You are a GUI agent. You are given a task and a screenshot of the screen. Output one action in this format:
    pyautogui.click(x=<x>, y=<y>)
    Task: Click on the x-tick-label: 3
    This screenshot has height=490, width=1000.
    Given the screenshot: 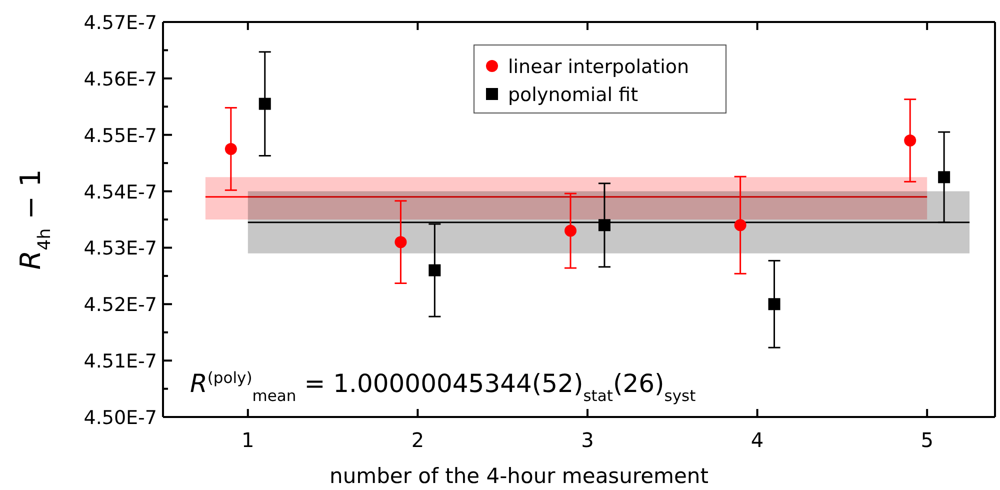 What is the action you would take?
    pyautogui.click(x=587, y=440)
    